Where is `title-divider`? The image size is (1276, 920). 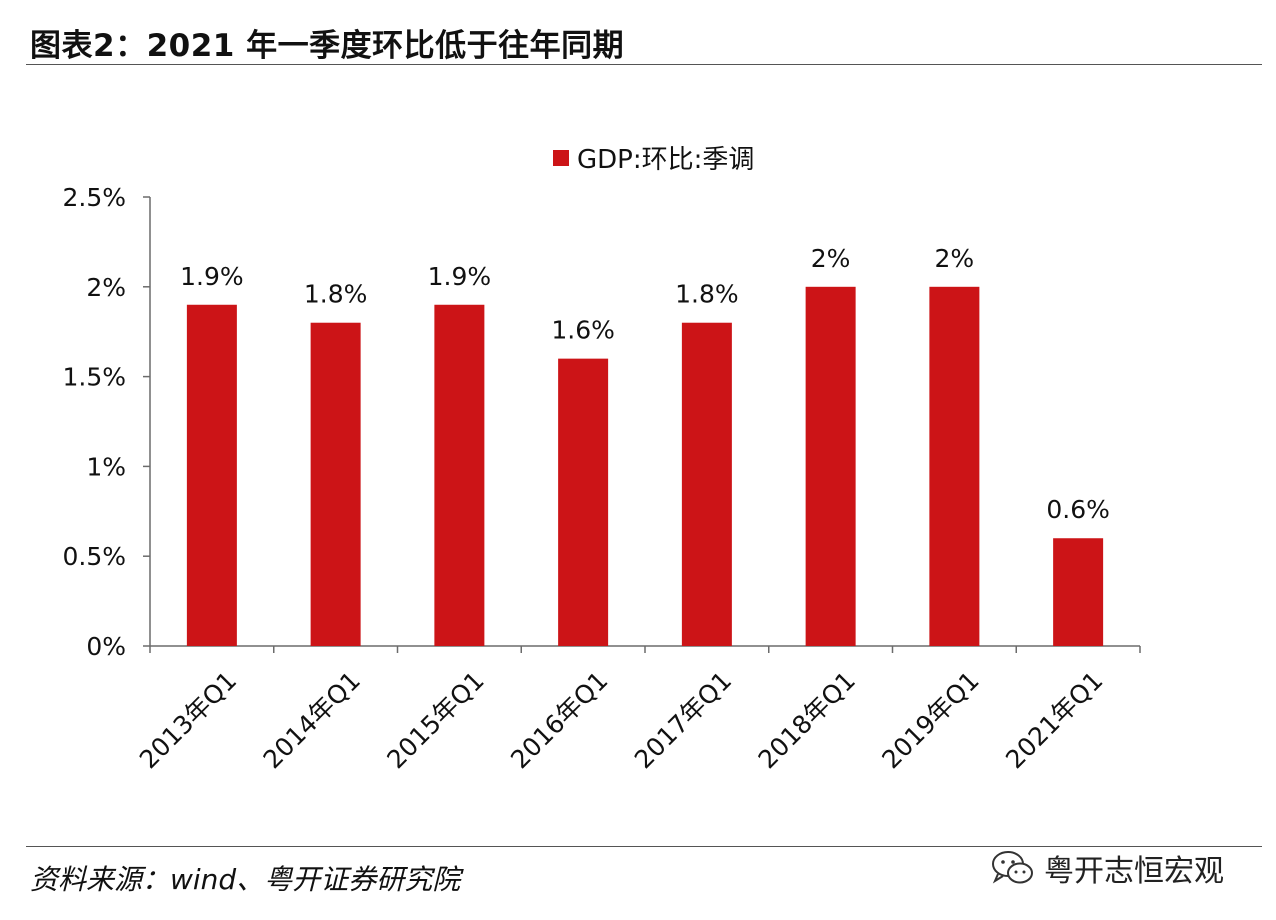
title-divider is located at coordinates (644, 64).